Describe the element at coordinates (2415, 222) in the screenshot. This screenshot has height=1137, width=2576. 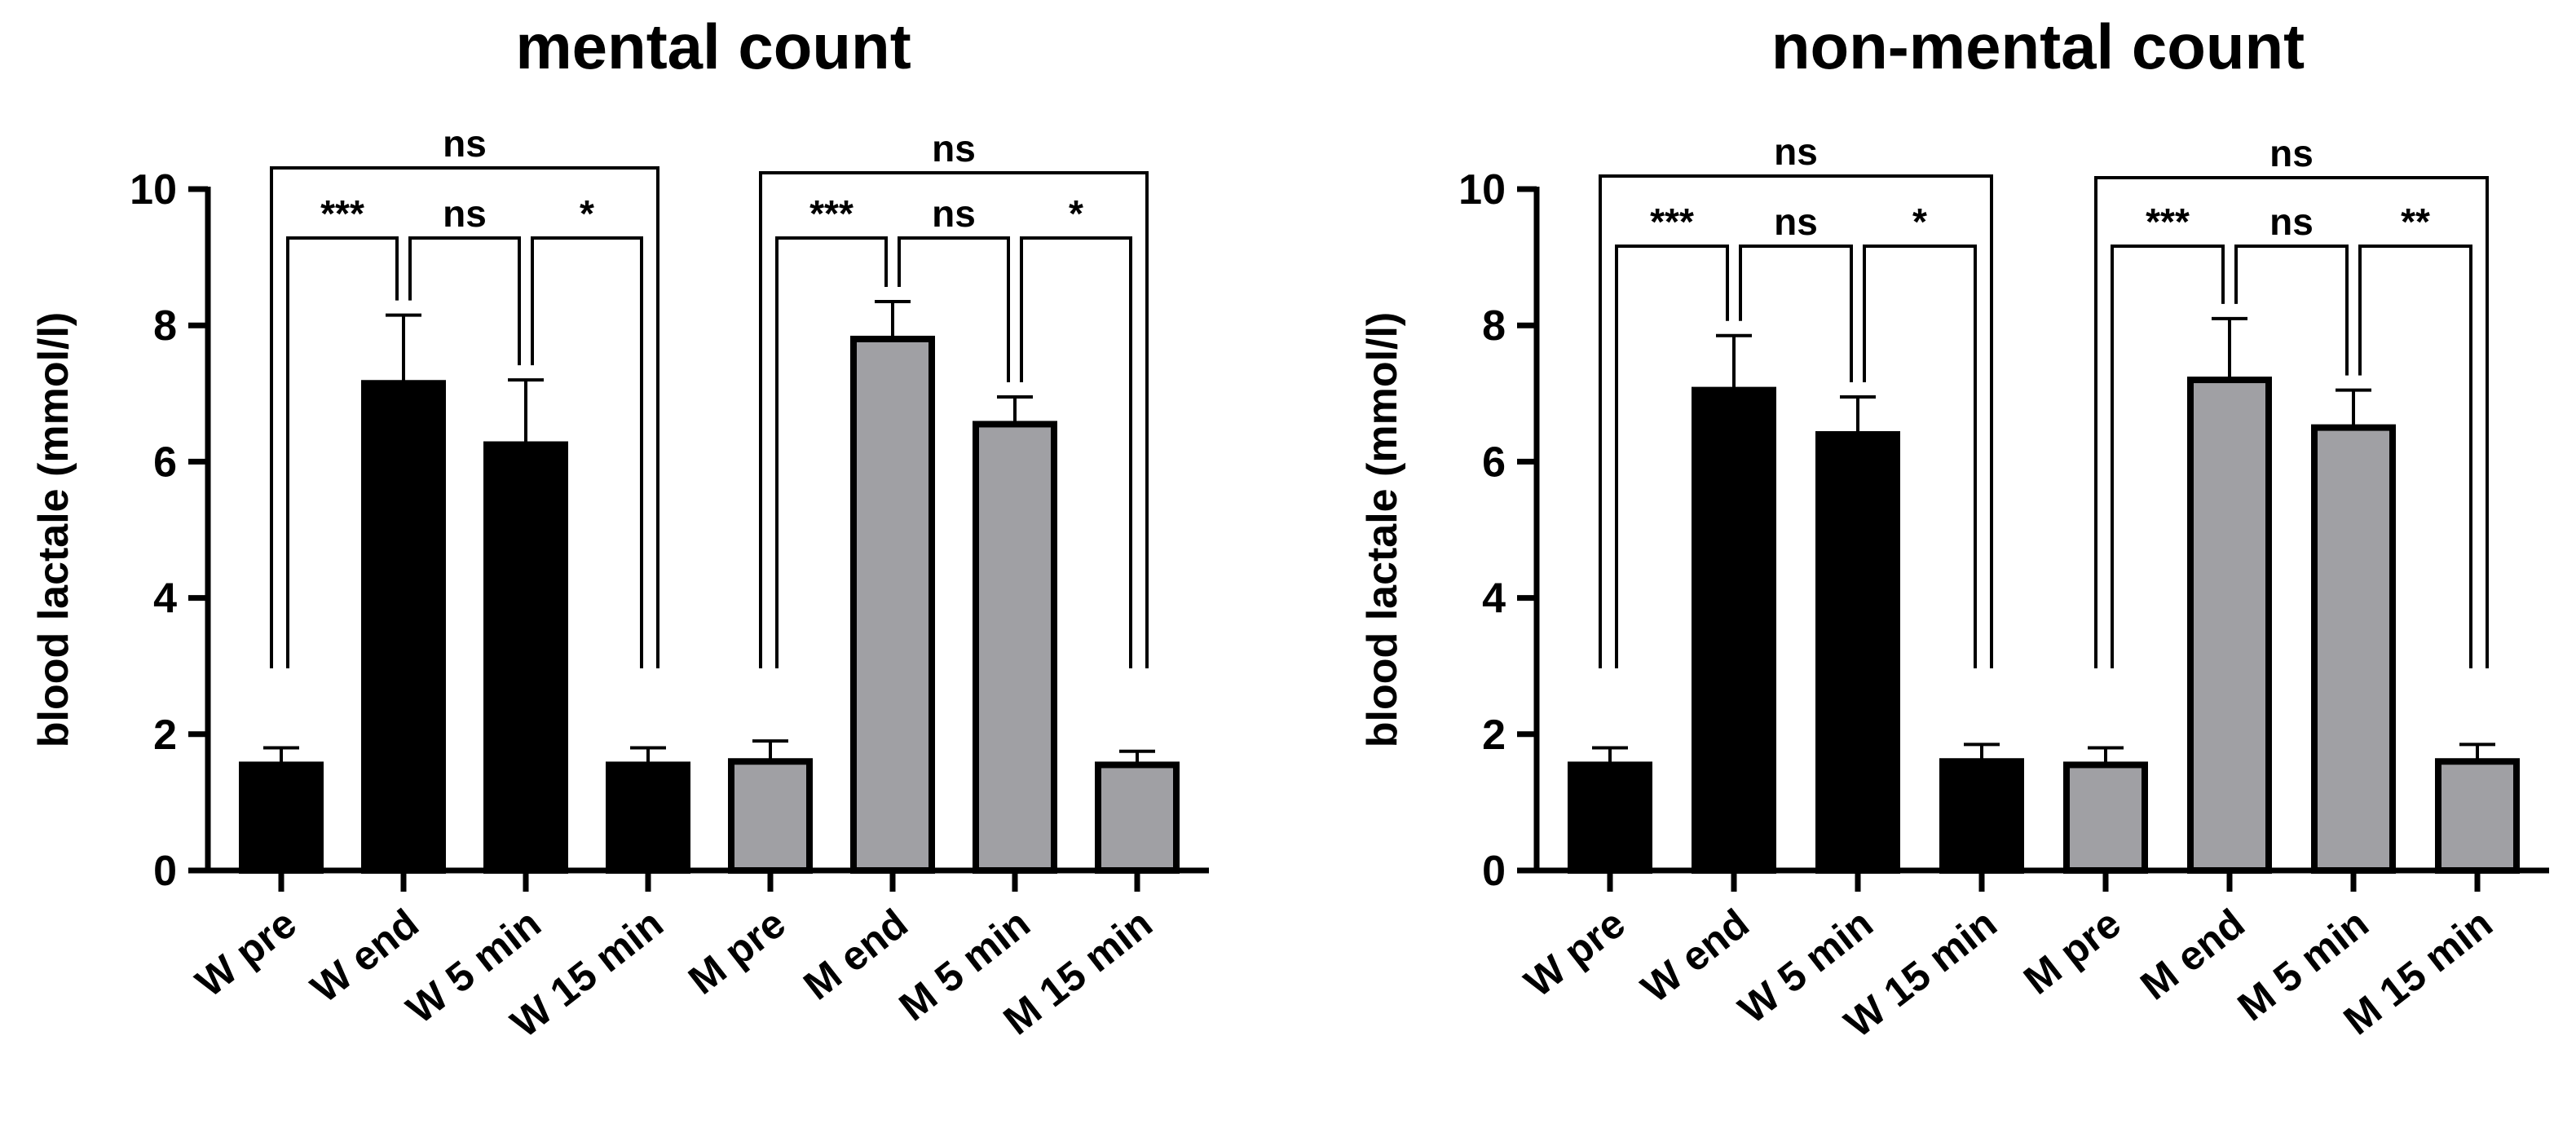
I see `significance-label: **` at that location.